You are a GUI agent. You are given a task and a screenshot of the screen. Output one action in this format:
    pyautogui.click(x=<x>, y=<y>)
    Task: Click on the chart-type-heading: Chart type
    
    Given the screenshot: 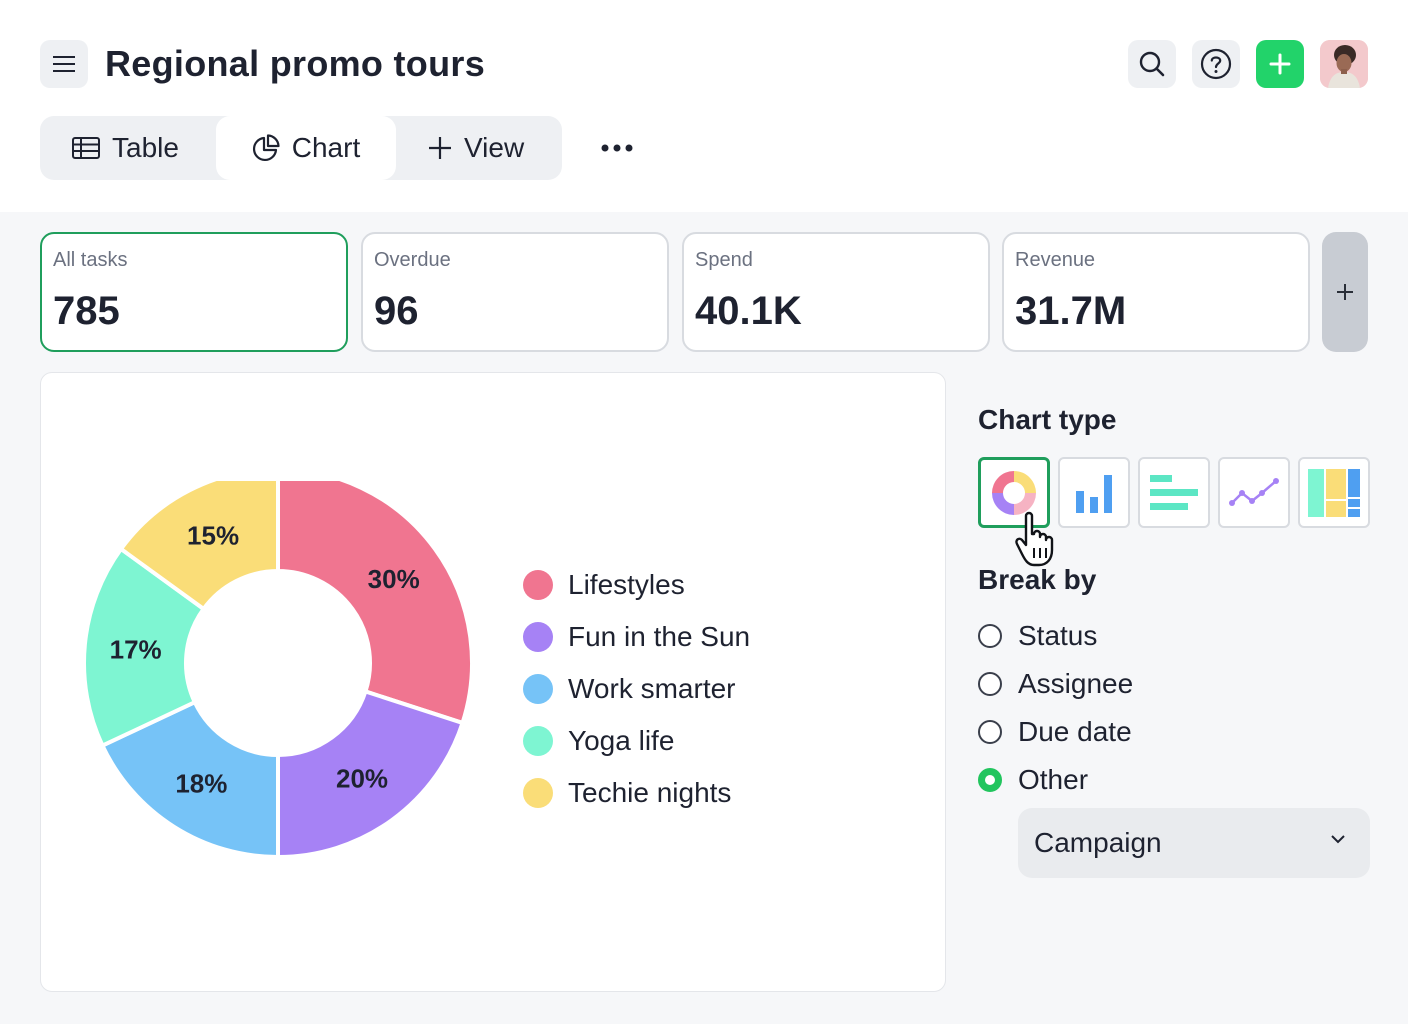 What is the action you would take?
    pyautogui.click(x=1047, y=419)
    